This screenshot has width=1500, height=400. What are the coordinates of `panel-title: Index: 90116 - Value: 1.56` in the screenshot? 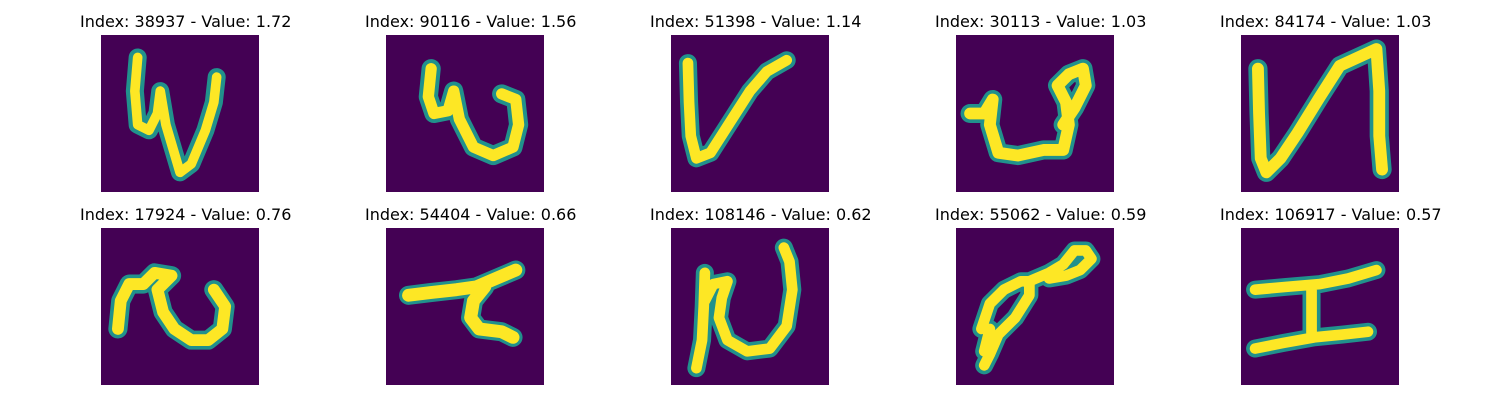 It's located at (471, 21).